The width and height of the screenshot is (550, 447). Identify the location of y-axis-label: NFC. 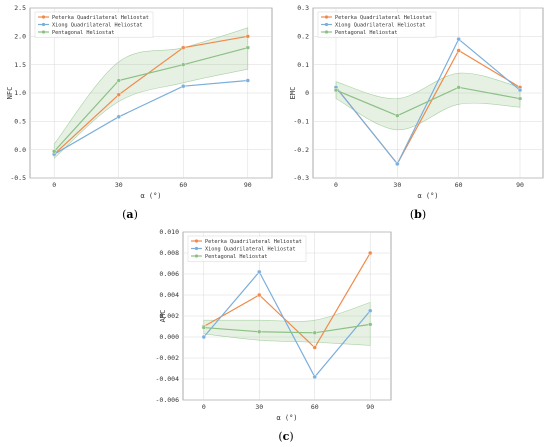
(10, 93).